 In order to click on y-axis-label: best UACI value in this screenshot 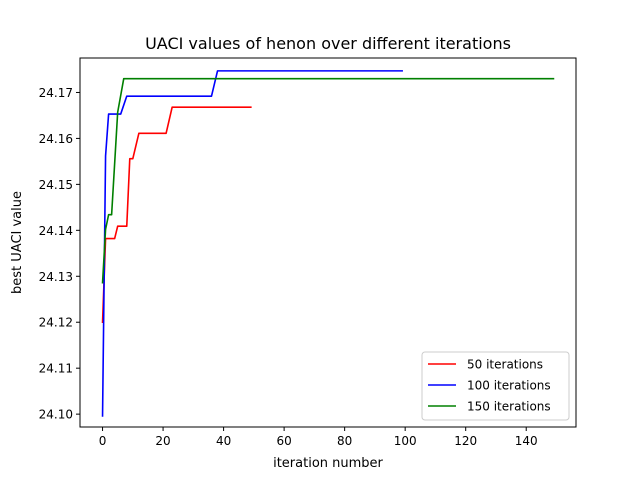, I will do `click(17, 242)`.